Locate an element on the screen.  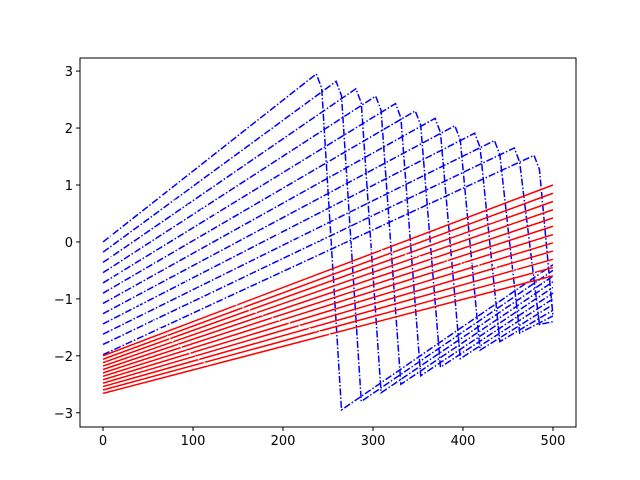
x-tick-label: 100 is located at coordinates (193, 441).